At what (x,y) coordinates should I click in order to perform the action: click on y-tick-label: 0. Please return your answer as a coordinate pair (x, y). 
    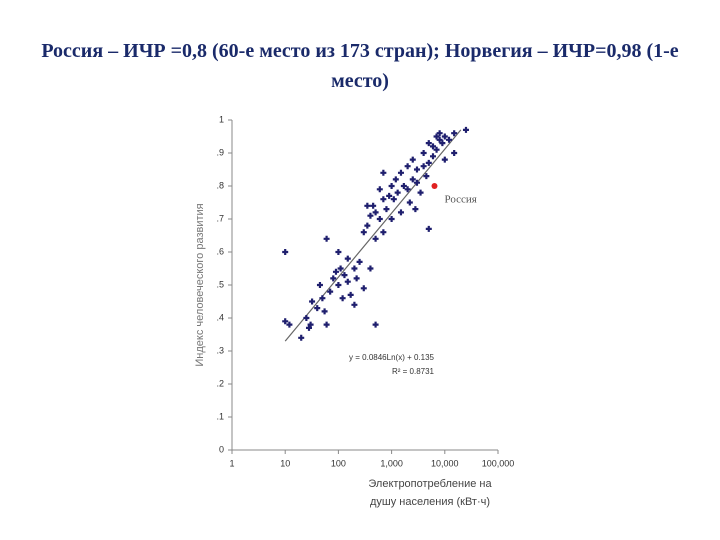
    Looking at the image, I should click on (221, 449).